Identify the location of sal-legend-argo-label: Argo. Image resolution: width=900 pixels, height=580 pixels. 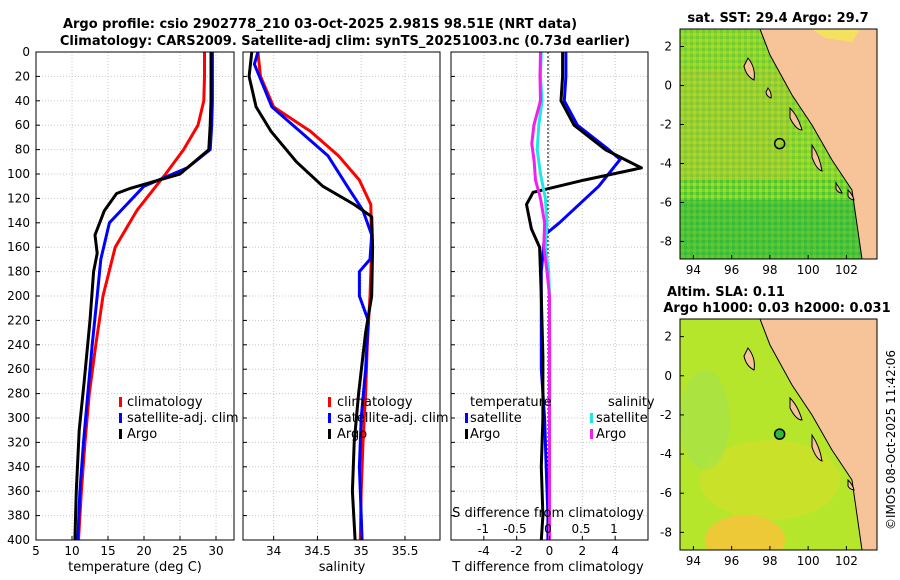
(352, 434).